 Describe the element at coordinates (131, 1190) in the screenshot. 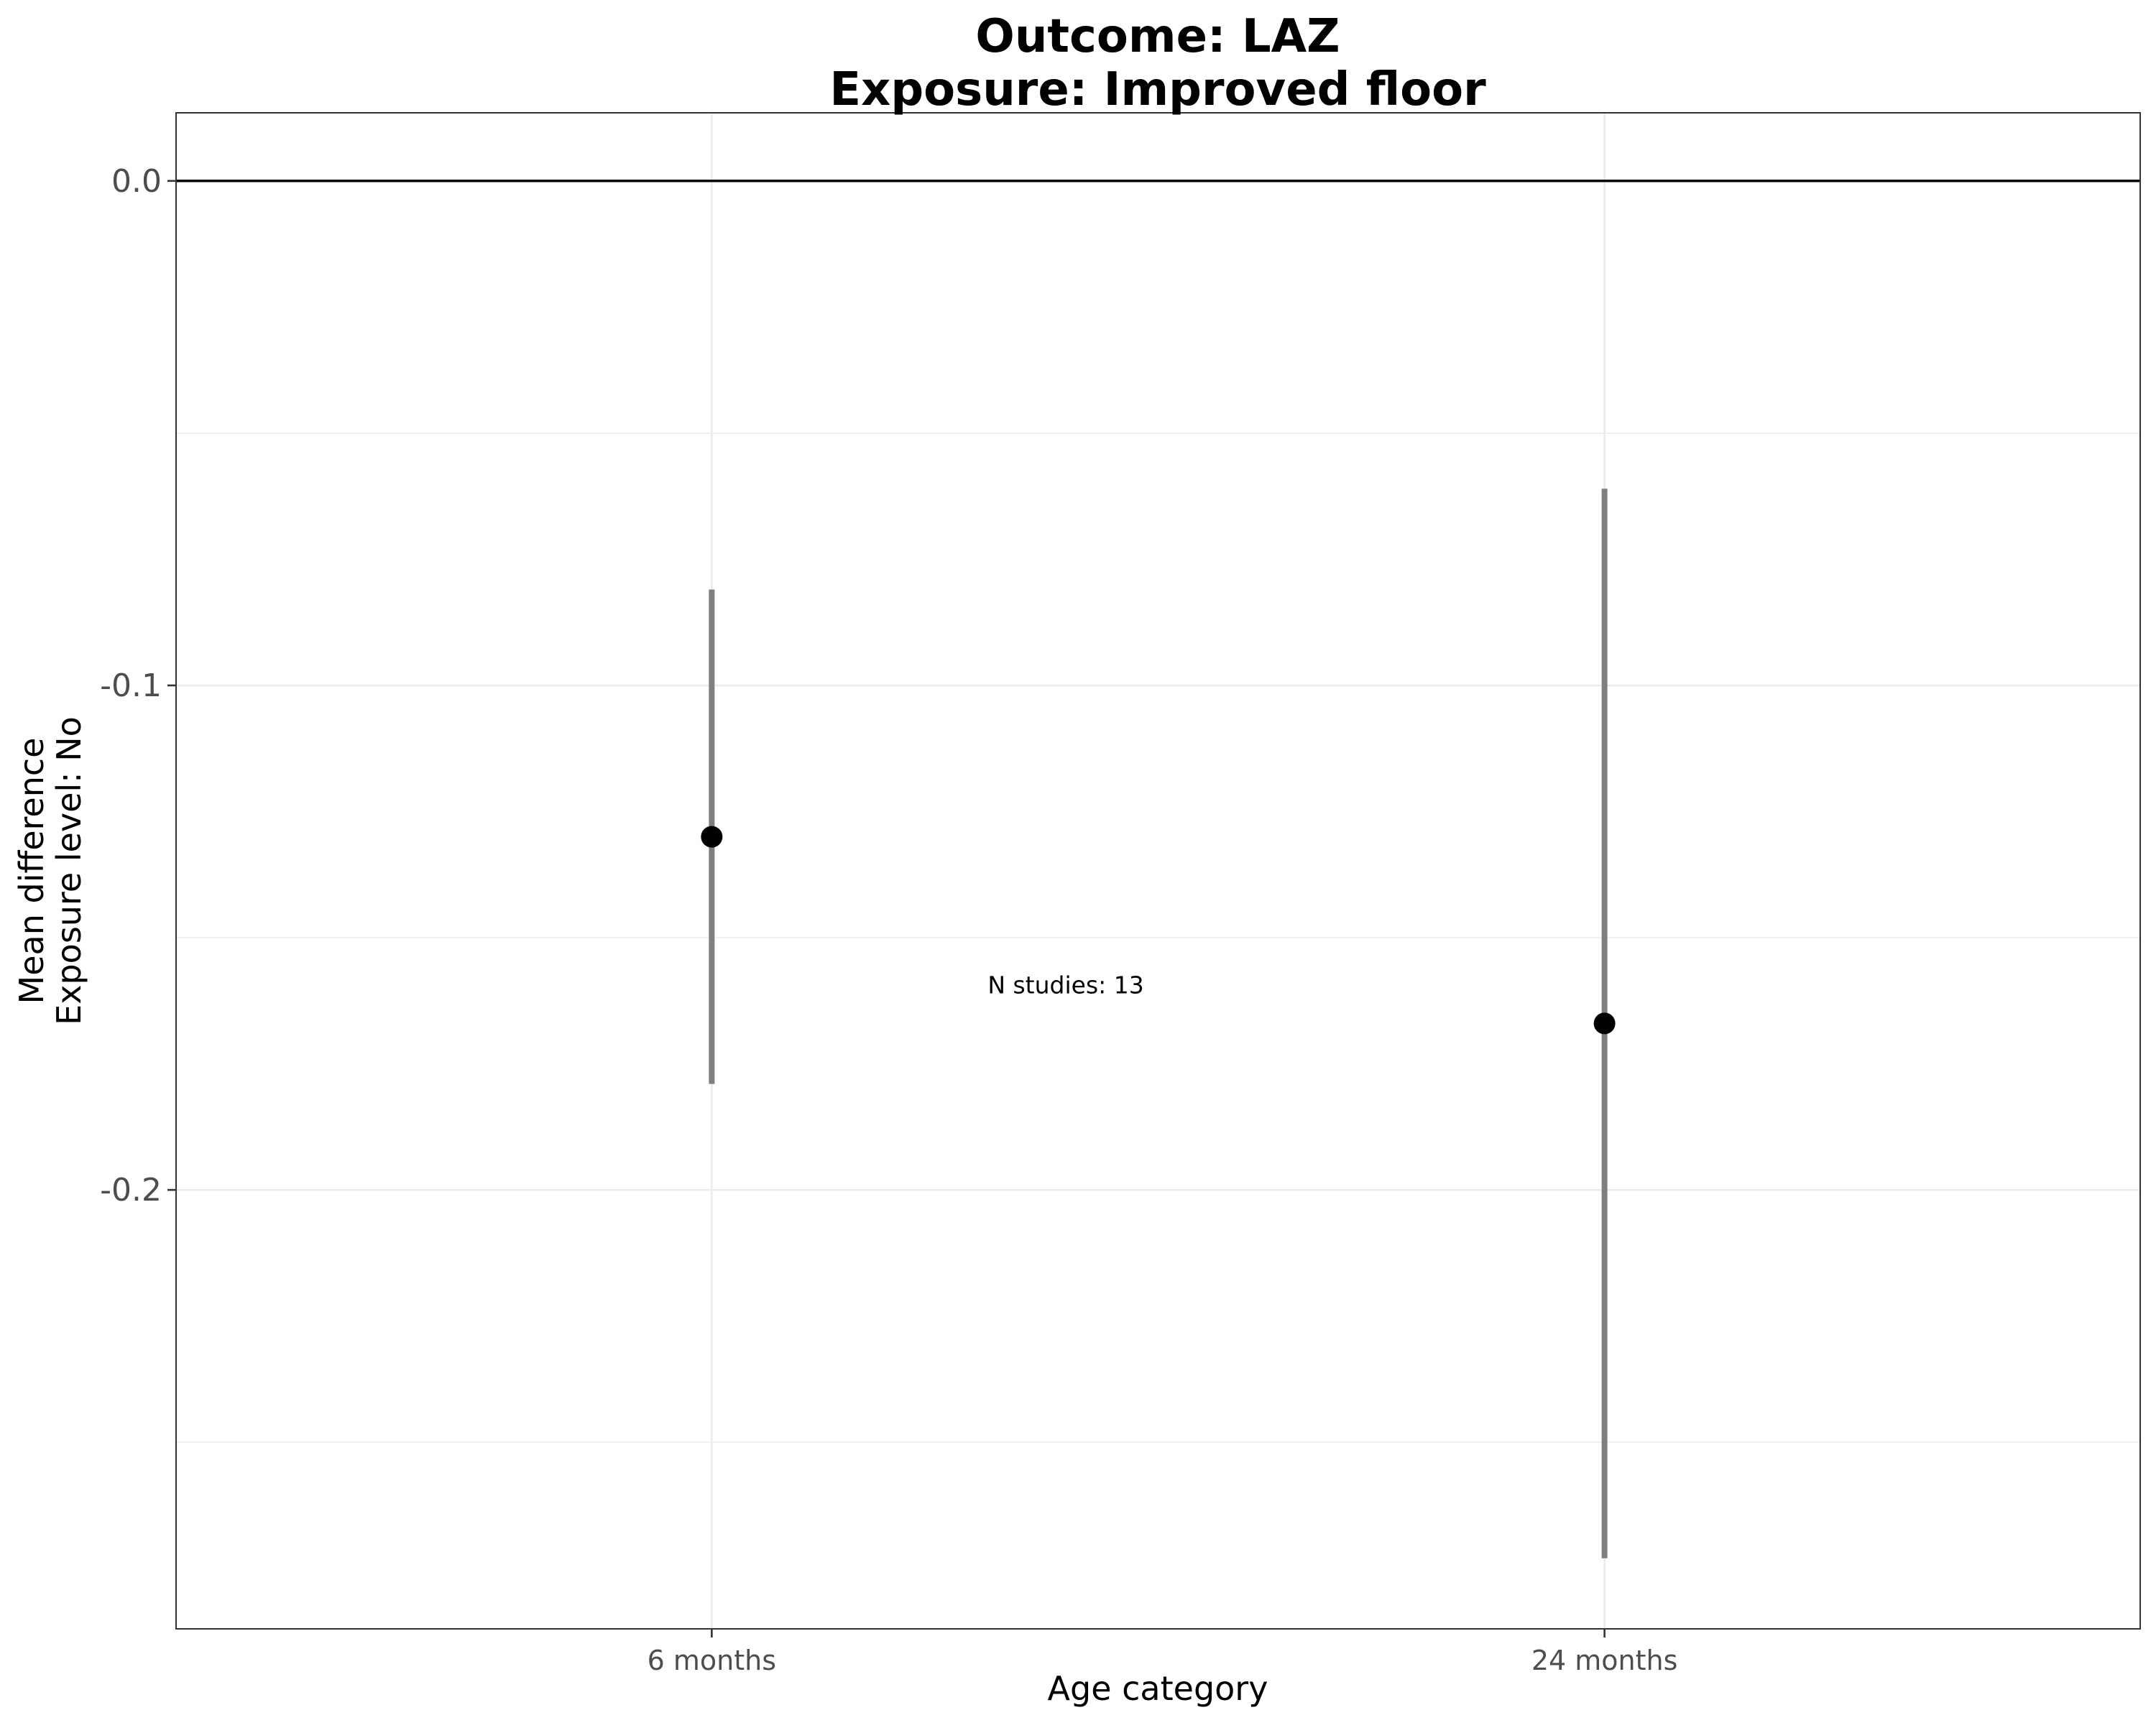

I see `y-tick-label-2: -0.2` at that location.